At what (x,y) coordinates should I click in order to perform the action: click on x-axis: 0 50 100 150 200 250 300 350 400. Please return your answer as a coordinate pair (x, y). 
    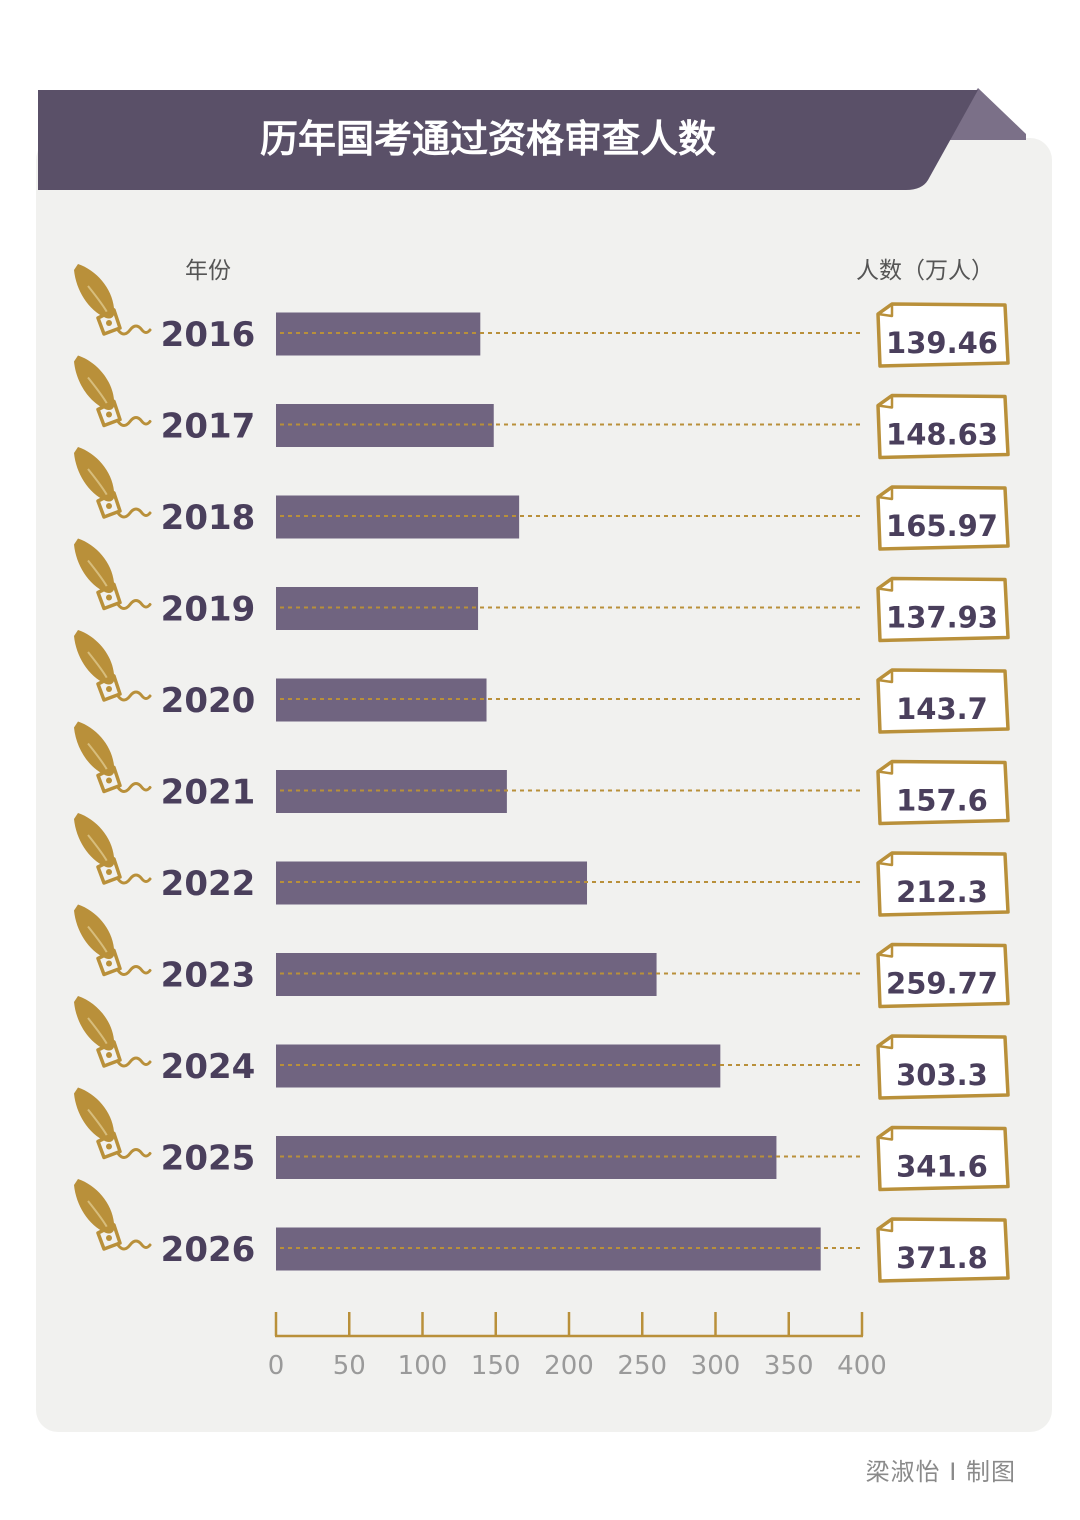
    Looking at the image, I should click on (577, 1346).